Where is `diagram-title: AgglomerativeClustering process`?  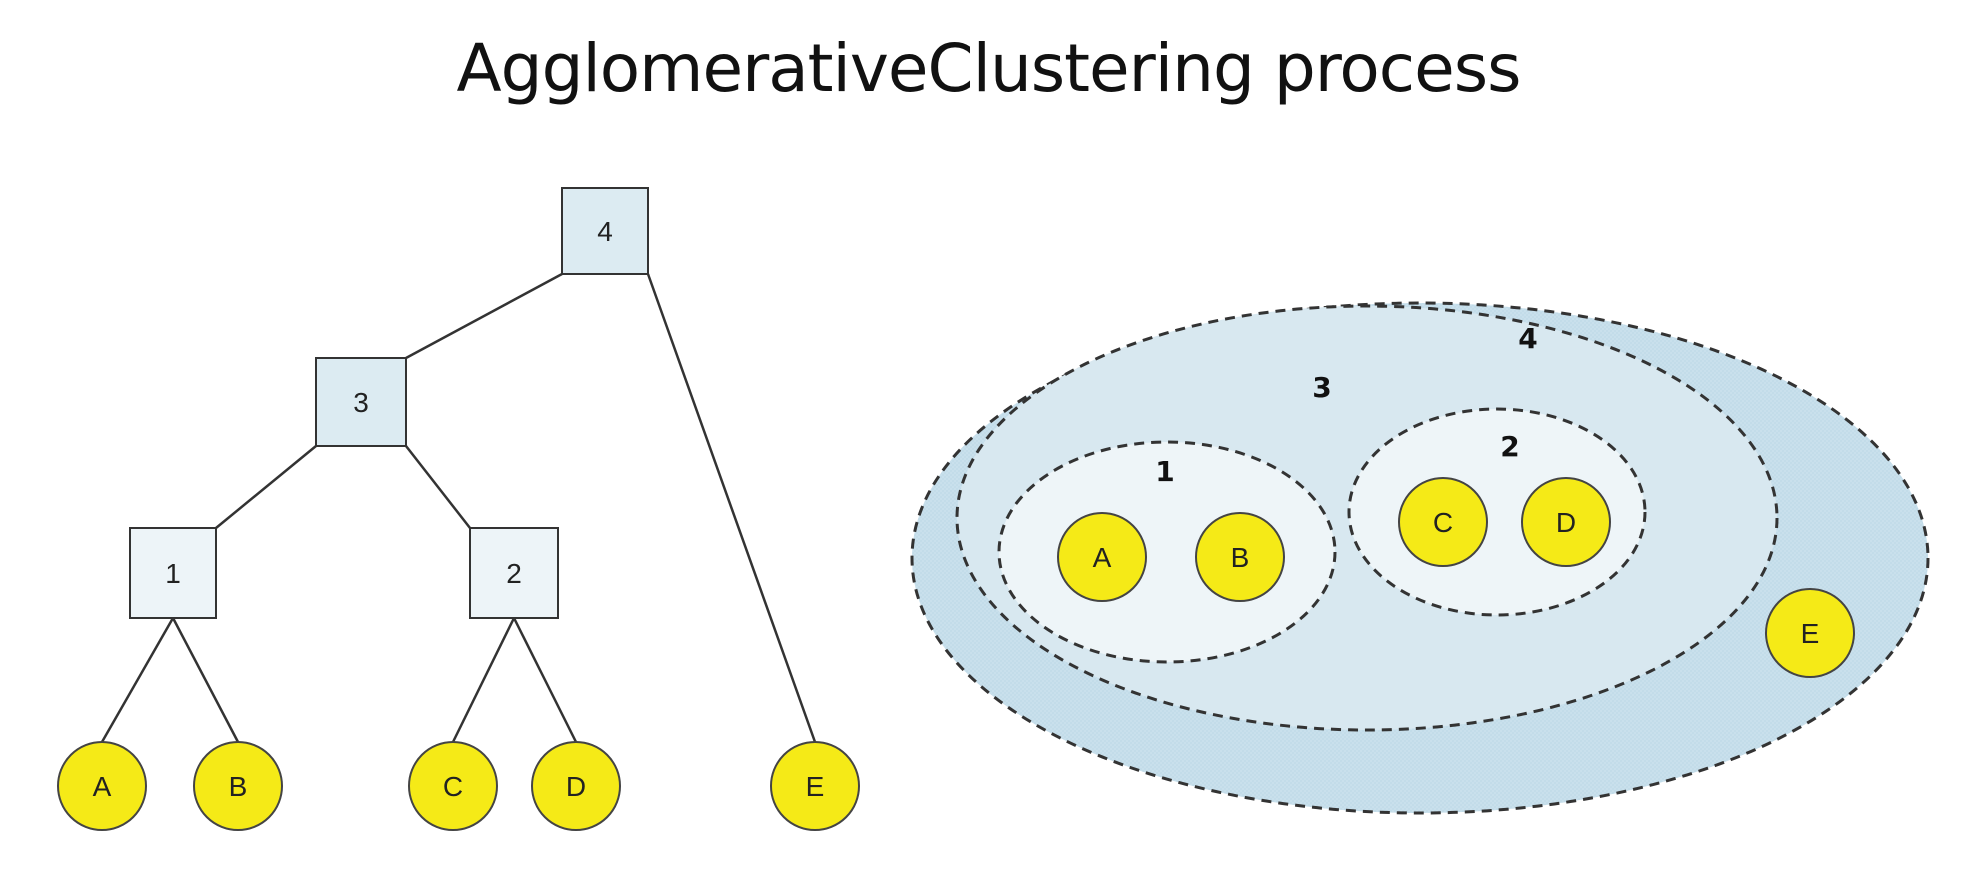 diagram-title: AgglomerativeClustering process is located at coordinates (989, 68).